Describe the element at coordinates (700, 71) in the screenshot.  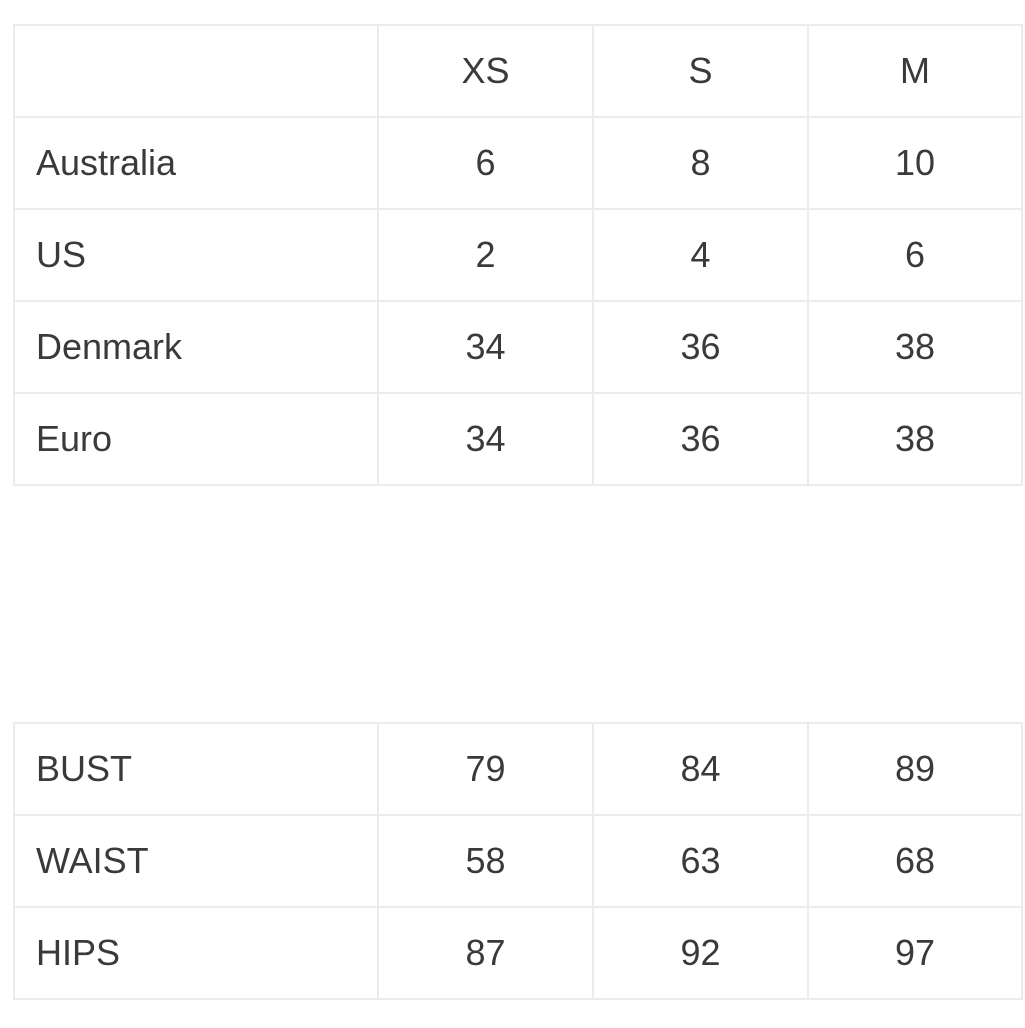
I see `header-s: S` at that location.